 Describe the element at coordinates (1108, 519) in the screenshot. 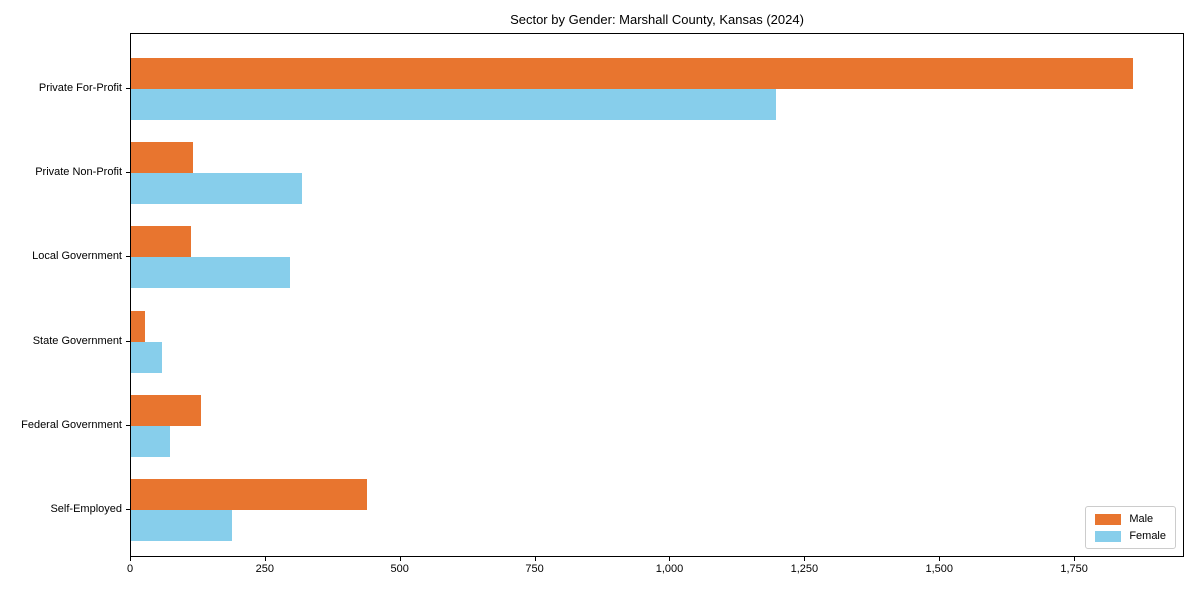

I see `male-swatch` at that location.